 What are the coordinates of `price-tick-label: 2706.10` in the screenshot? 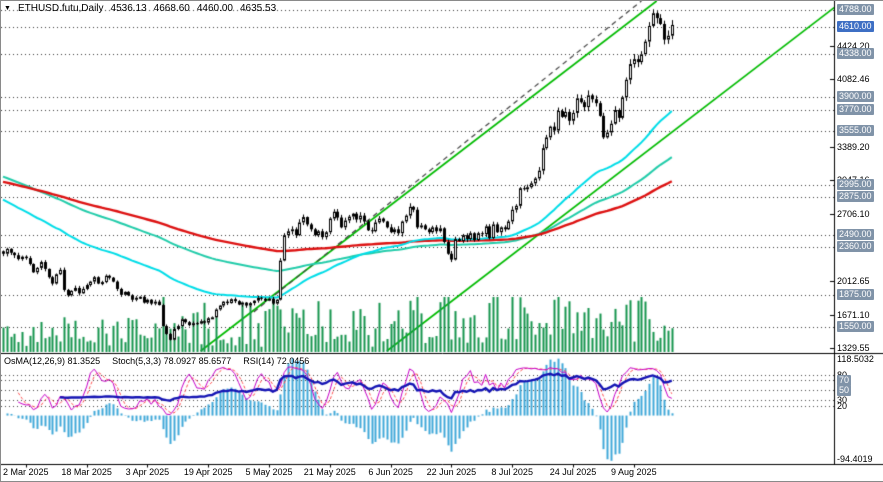 It's located at (853, 213).